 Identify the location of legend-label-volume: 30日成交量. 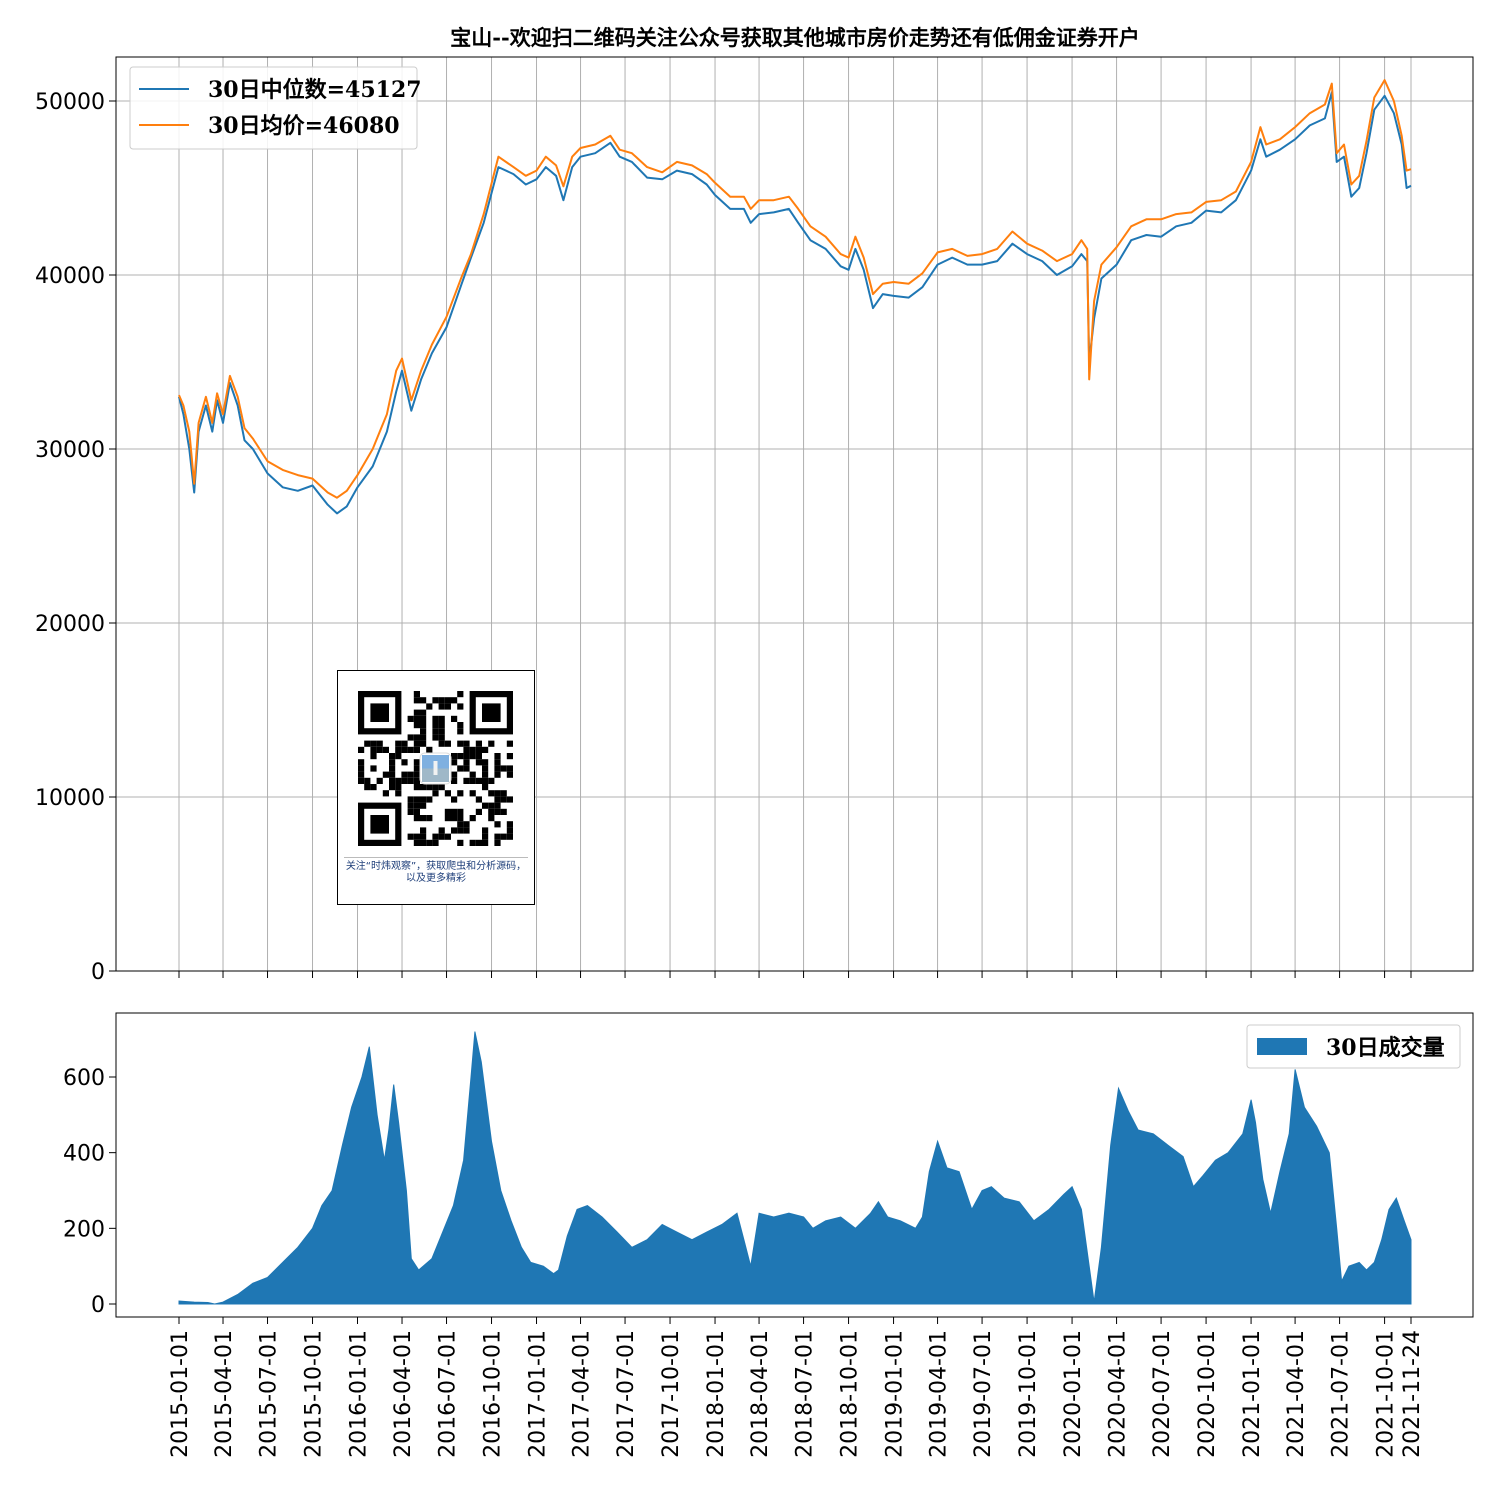
(1385, 1048).